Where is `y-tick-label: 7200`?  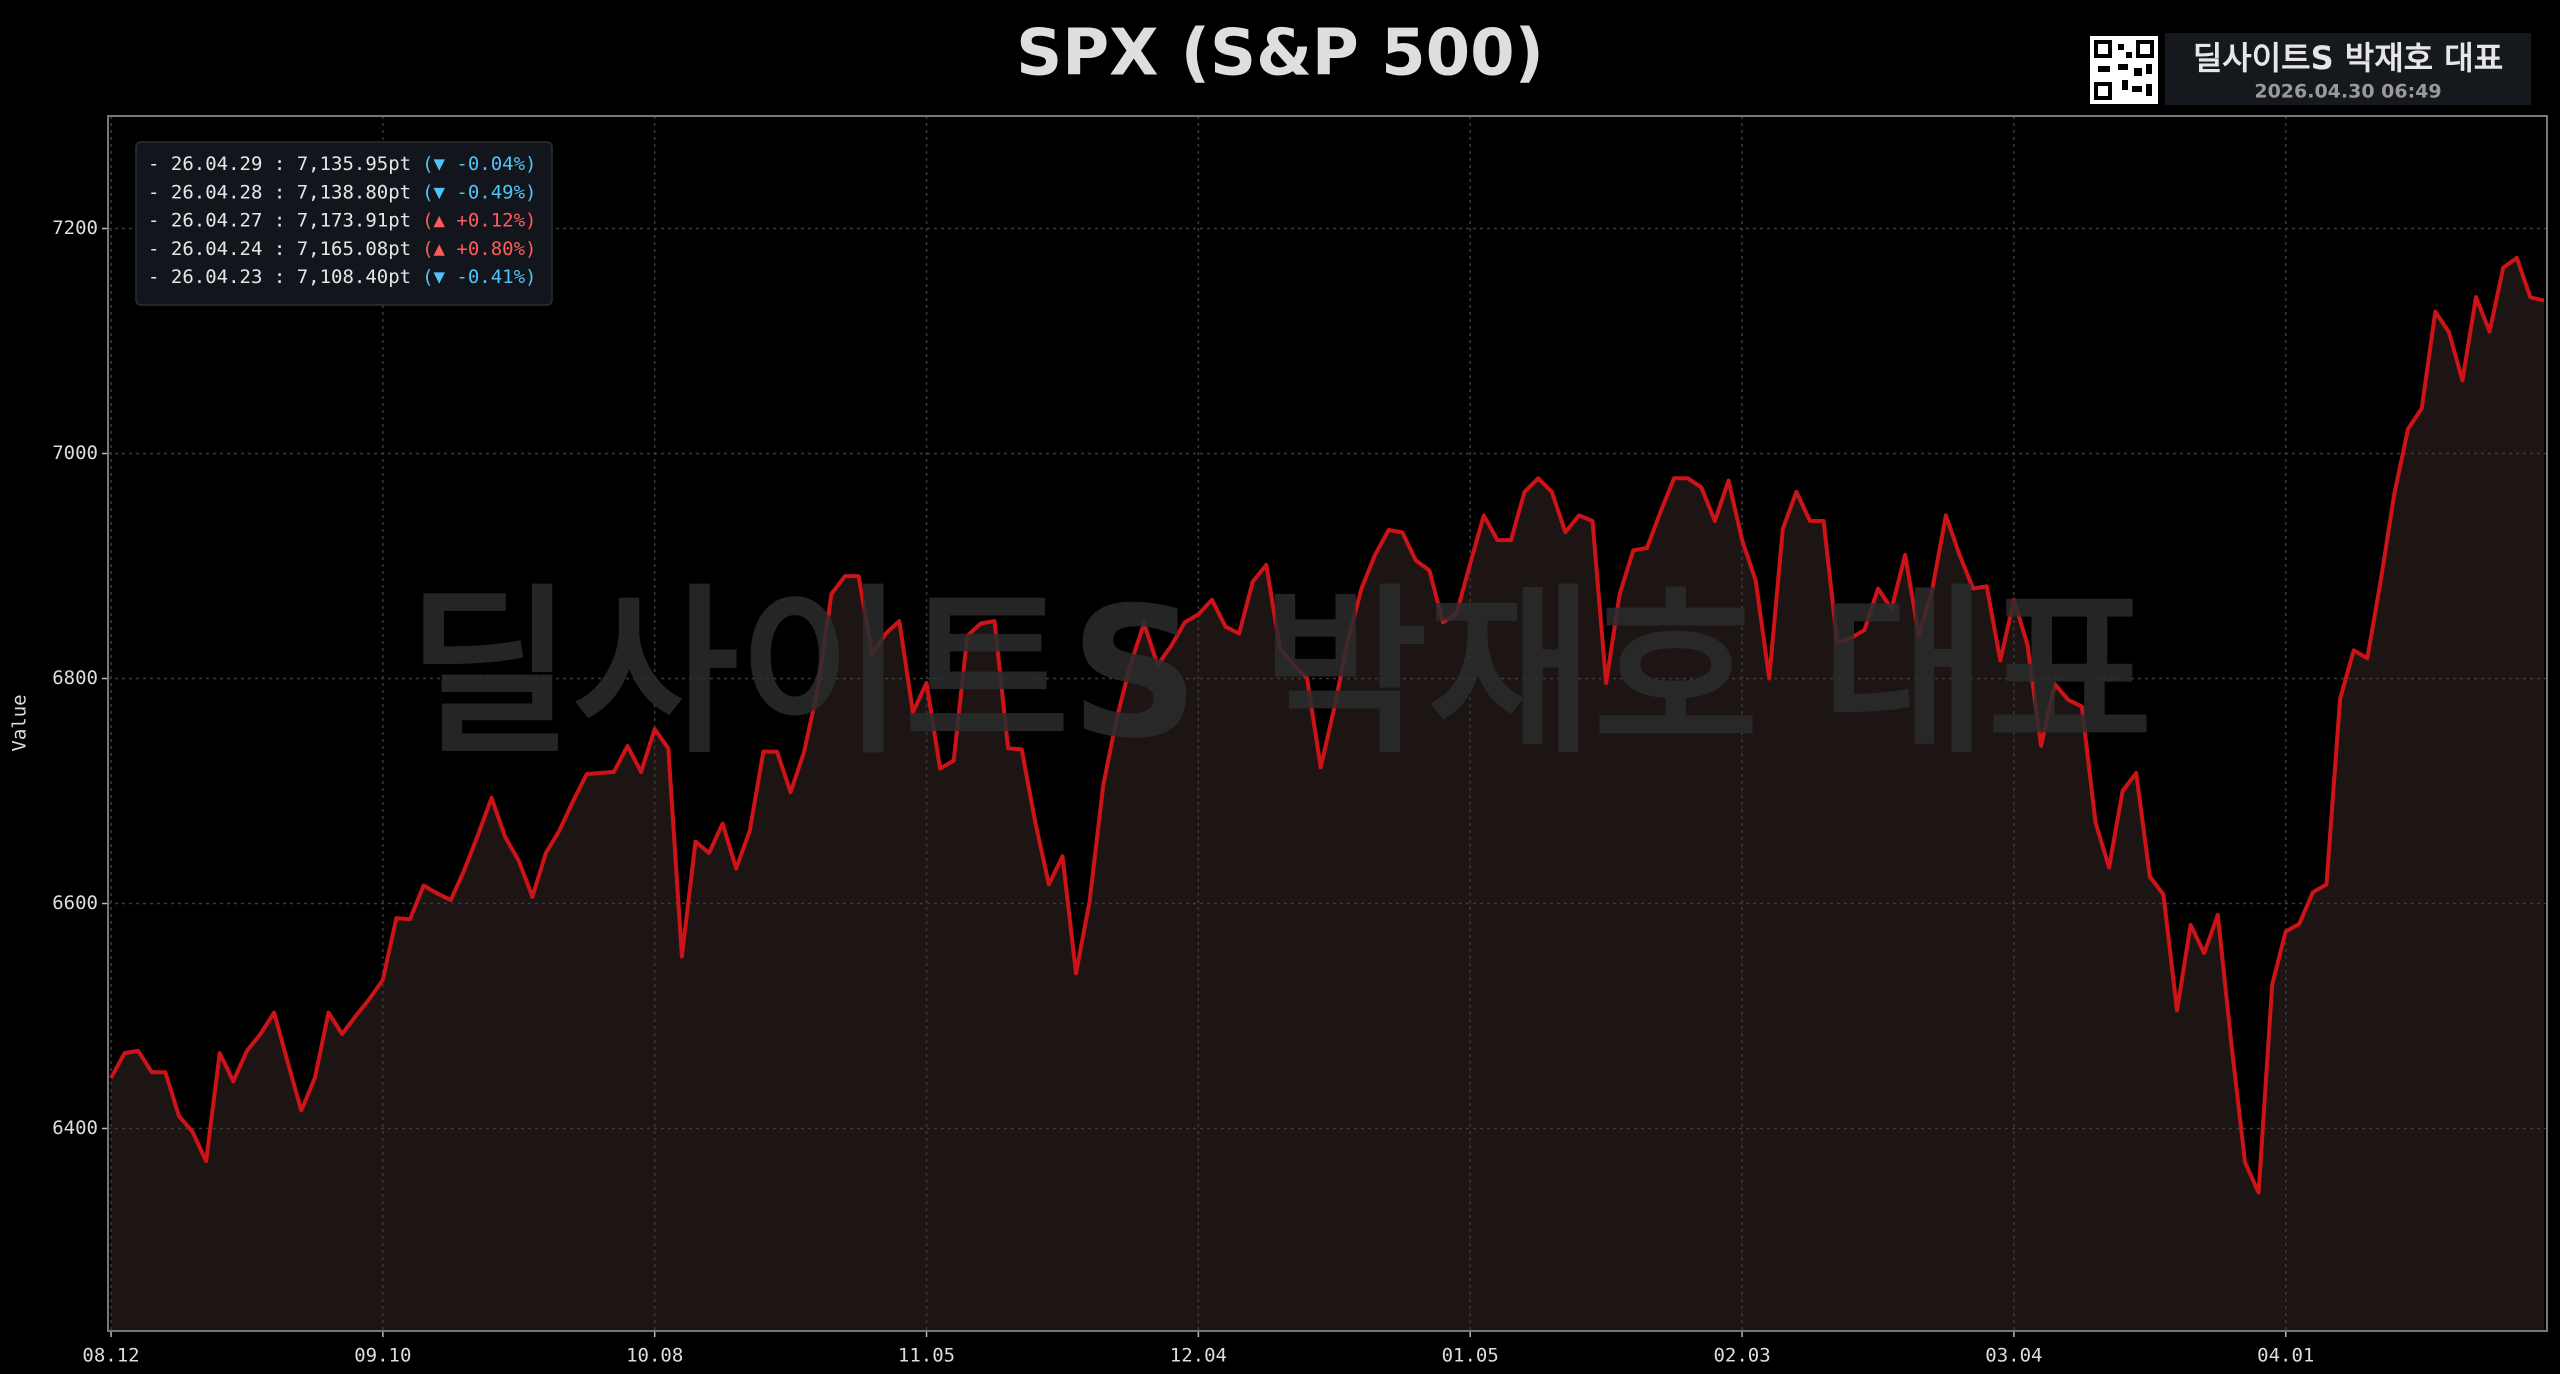 y-tick-label: 7200 is located at coordinates (75, 228).